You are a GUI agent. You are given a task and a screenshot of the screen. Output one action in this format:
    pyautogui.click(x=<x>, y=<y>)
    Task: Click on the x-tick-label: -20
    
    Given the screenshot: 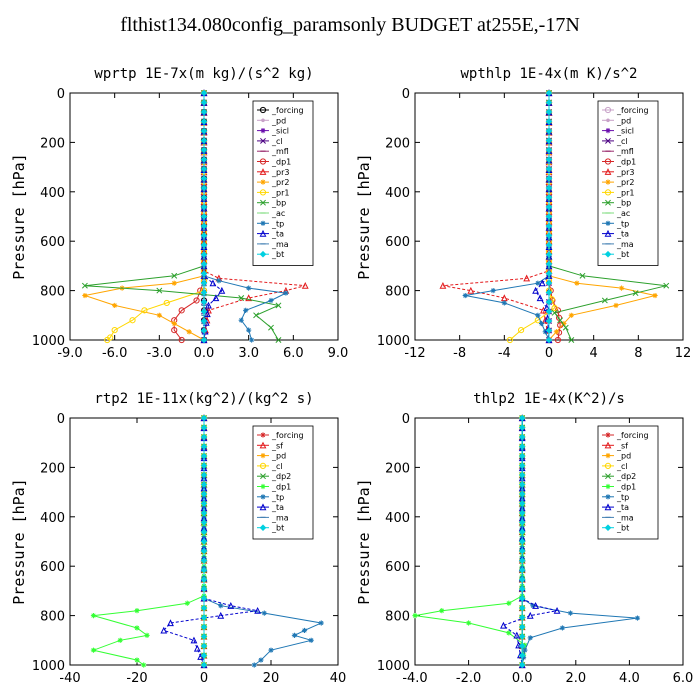 What is the action you would take?
    pyautogui.click(x=136, y=678)
    